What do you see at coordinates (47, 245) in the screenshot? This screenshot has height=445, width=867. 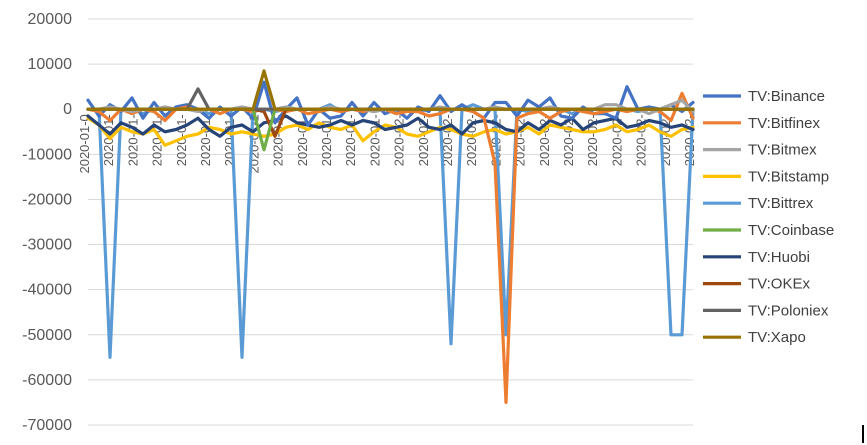 I see `y-tick-label: -30000` at bounding box center [47, 245].